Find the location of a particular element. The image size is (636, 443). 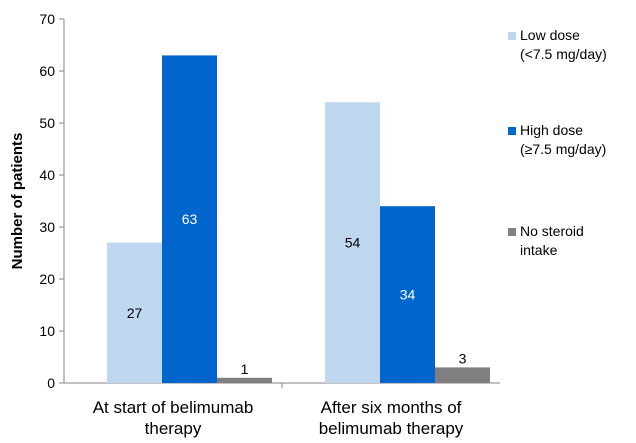

legend-label: Low dose is located at coordinates (550, 35).